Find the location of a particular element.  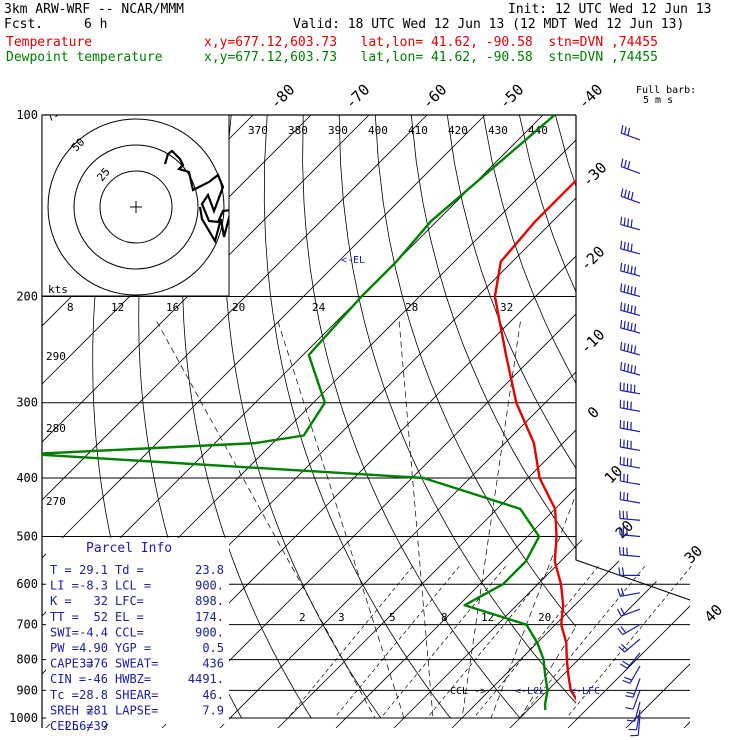

theta-label: 290 is located at coordinates (56, 356).